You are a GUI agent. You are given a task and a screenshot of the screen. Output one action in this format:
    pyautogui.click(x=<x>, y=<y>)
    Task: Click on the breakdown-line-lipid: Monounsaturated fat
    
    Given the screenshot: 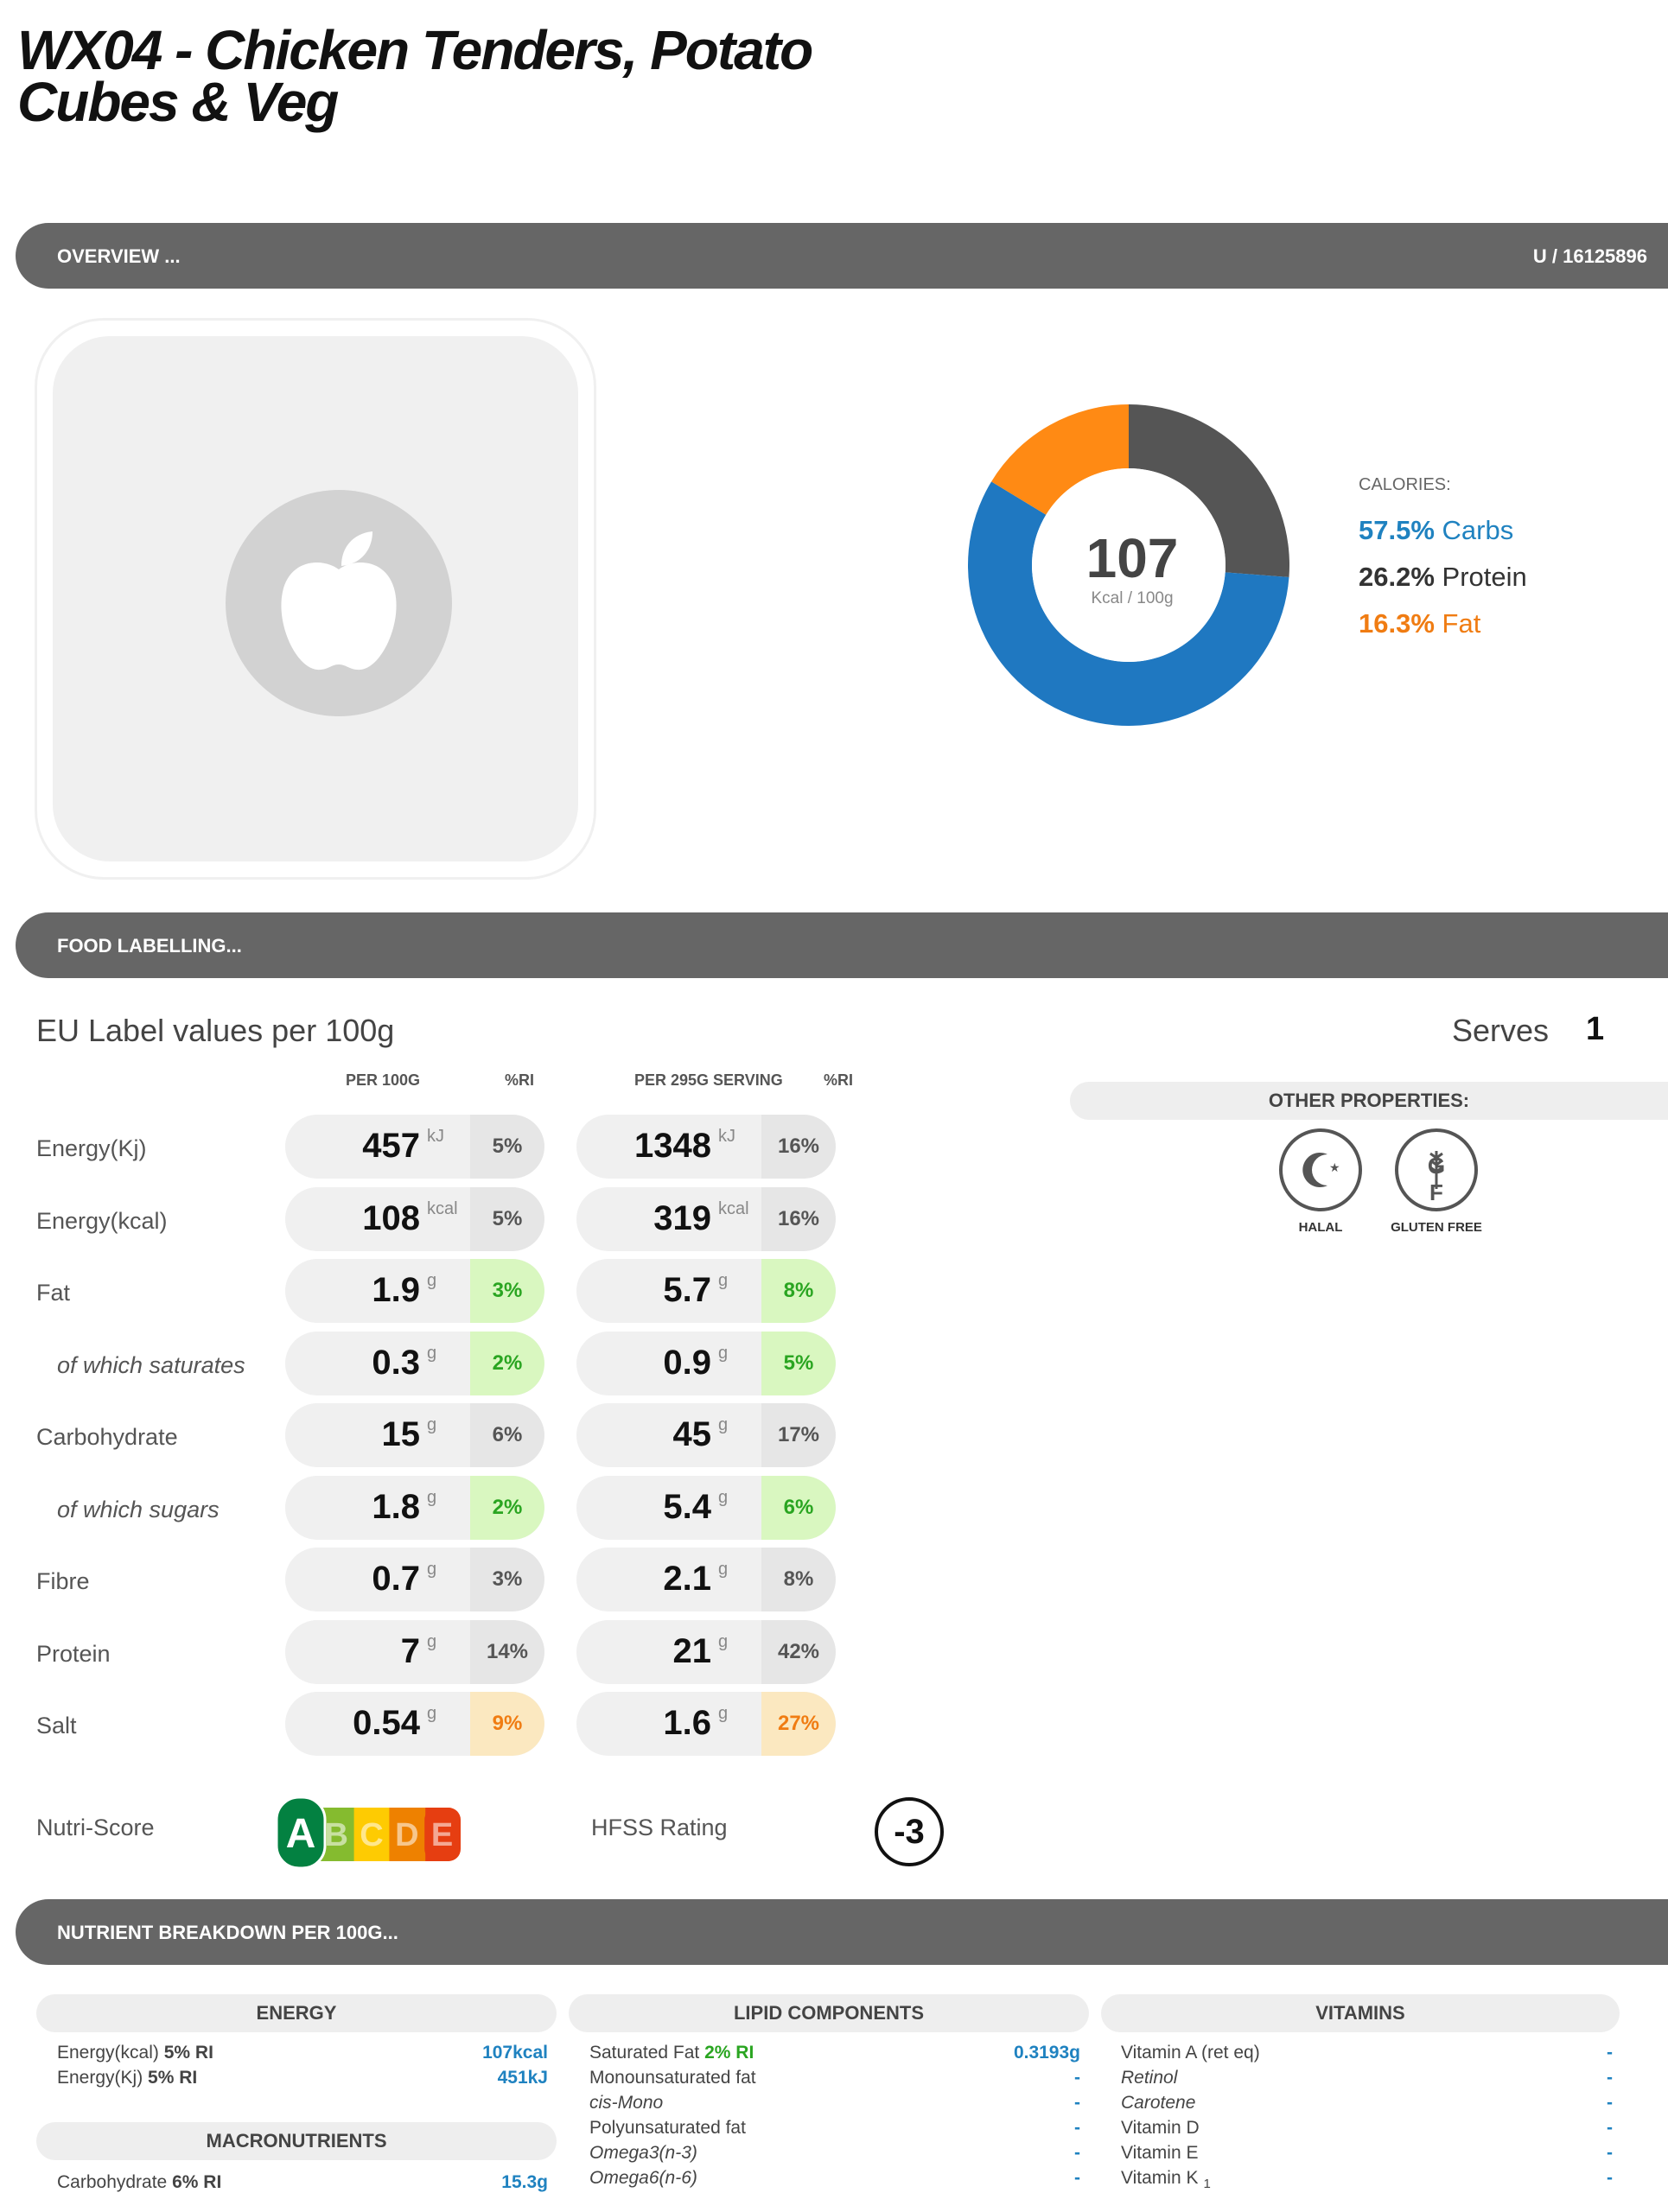 What is the action you would take?
    pyautogui.click(x=672, y=2078)
    